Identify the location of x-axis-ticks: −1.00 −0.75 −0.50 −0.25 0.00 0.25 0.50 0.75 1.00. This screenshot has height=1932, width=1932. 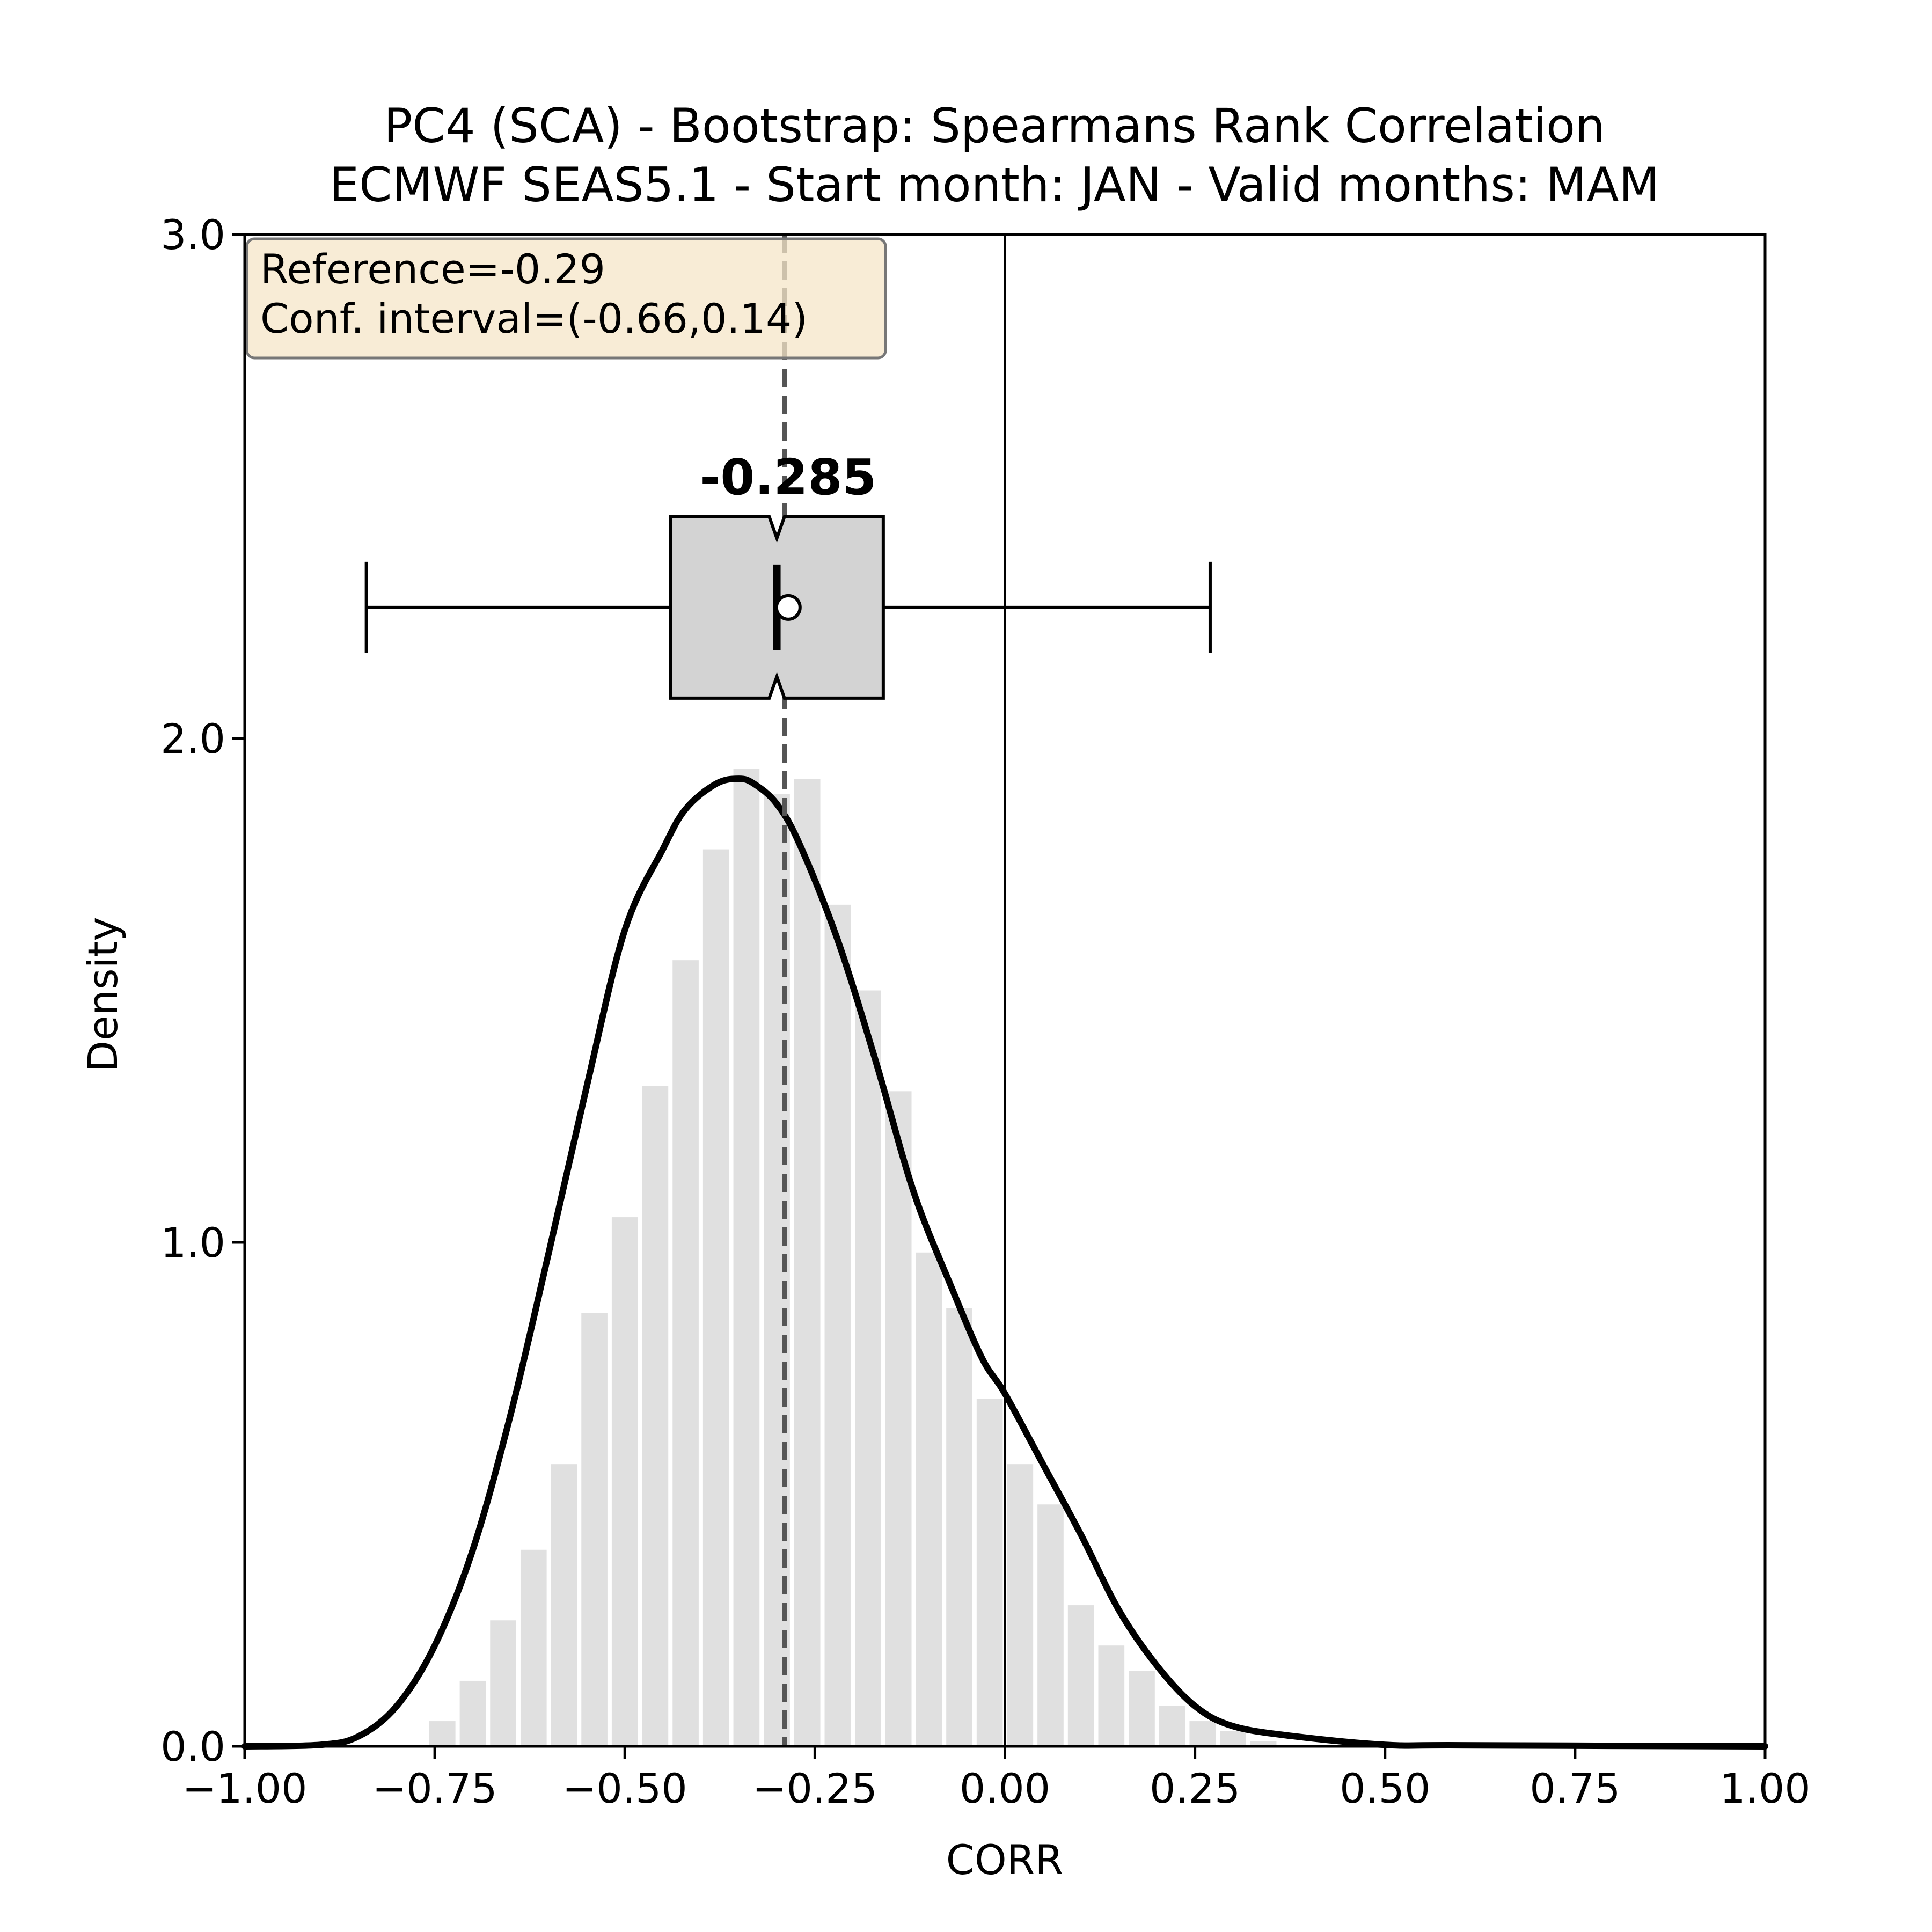
(996, 1779).